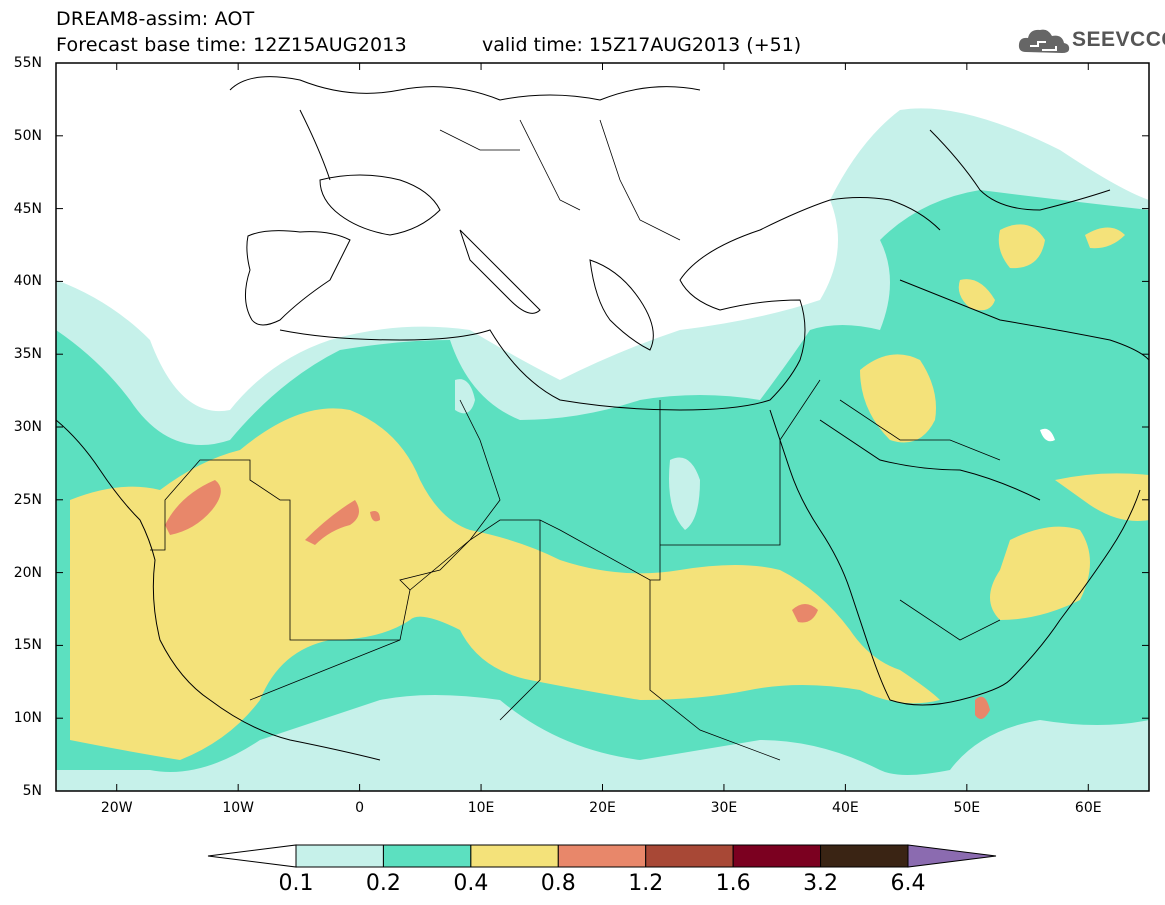 The height and width of the screenshot is (905, 1165). Describe the element at coordinates (360, 808) in the screenshot. I see `lon-tick-label: 0` at that location.